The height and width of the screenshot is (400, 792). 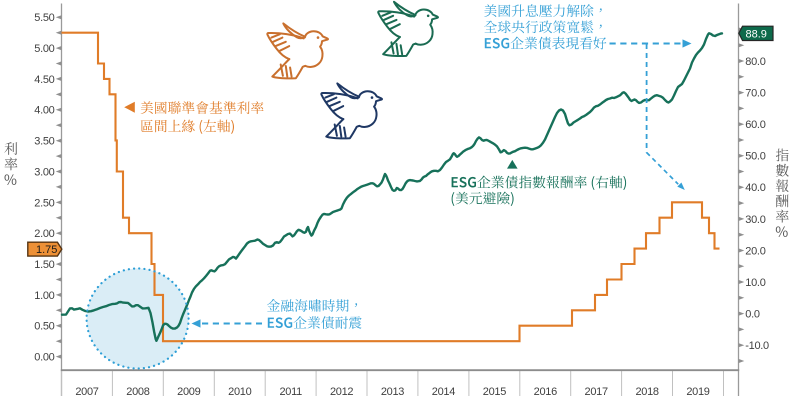 What do you see at coordinates (755, 251) in the screenshot?
I see `svg-text: 20.0` at bounding box center [755, 251].